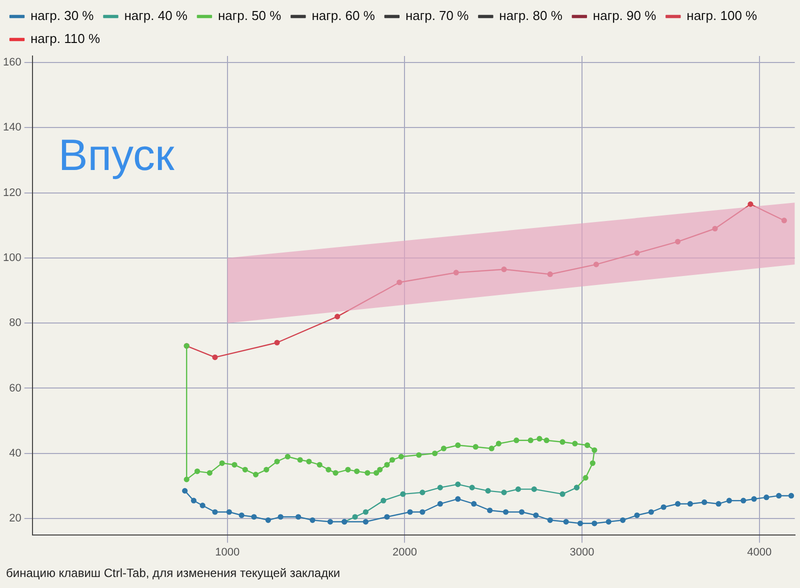 The width and height of the screenshot is (800, 588). Describe the element at coordinates (759, 552) in the screenshot. I see `x-tick-label: 4000` at that location.